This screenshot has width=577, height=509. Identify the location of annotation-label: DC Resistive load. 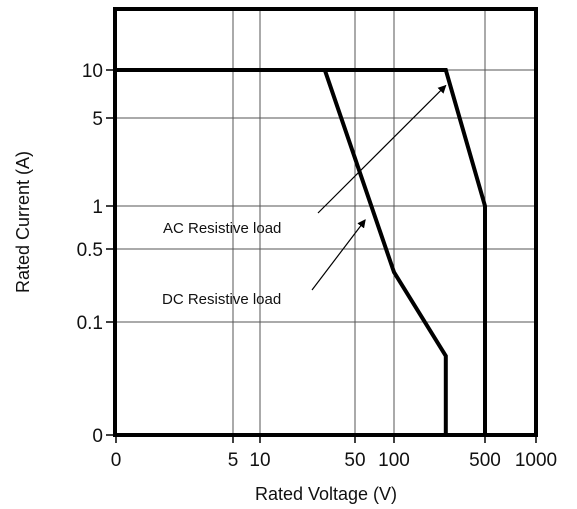
(221, 299).